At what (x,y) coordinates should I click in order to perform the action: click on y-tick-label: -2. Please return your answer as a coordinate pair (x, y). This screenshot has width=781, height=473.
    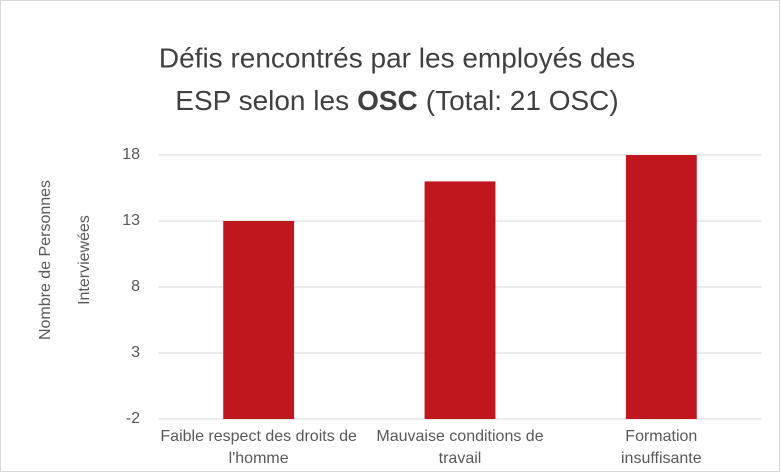
    Looking at the image, I should click on (133, 418).